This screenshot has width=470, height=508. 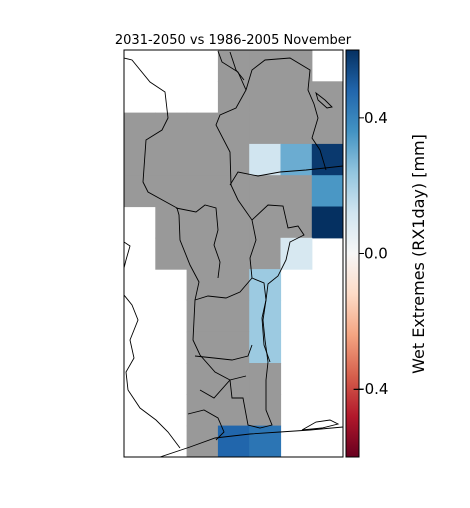 I want to click on colorbar-tick-label: −0.4, so click(x=370, y=389).